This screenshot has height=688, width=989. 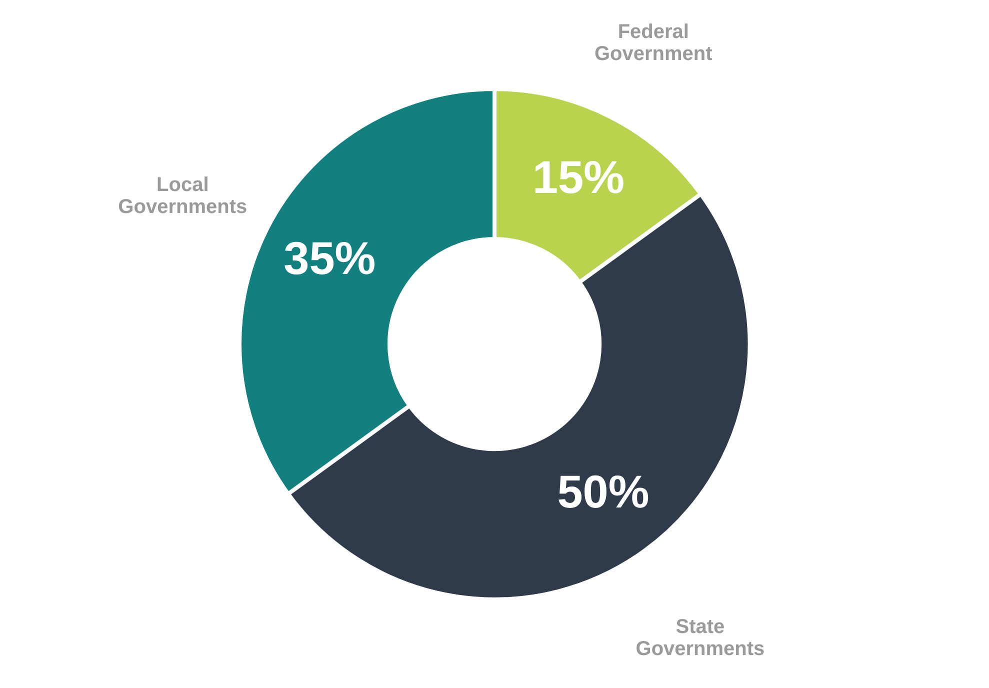 What do you see at coordinates (700, 638) in the screenshot?
I see `slice-label: State Governments` at bounding box center [700, 638].